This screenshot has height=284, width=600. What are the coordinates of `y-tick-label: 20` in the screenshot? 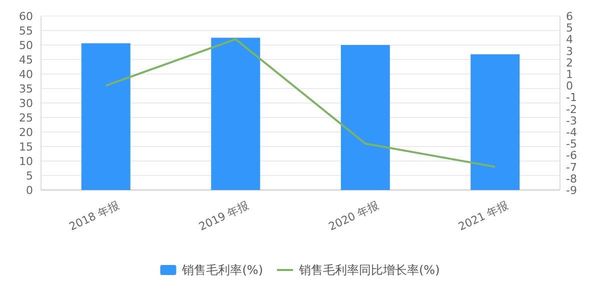 It's located at (26, 132).